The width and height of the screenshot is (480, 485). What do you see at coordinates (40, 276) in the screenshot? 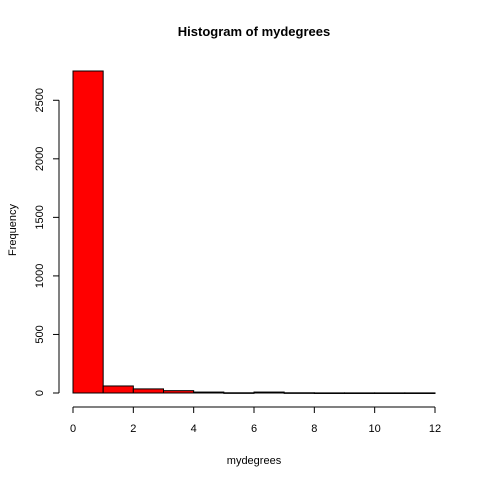
I see `y-tick-label: 1000` at bounding box center [40, 276].